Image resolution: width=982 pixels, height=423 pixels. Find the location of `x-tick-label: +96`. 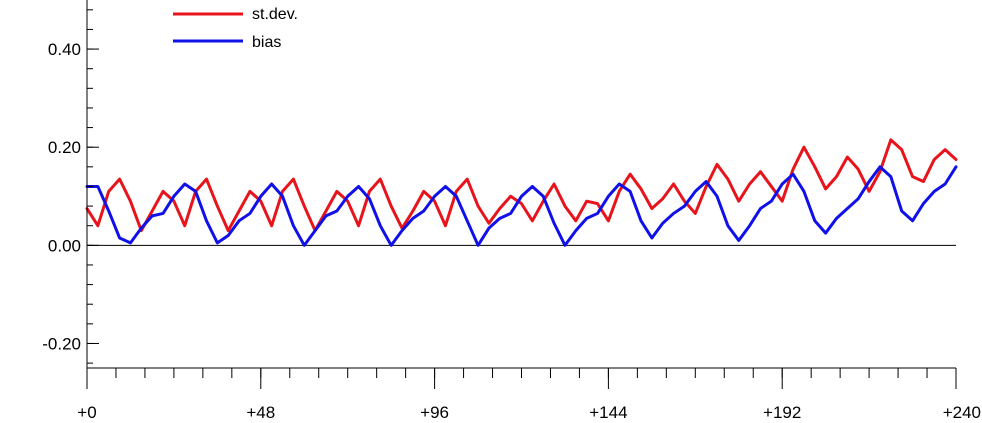

x-tick-label: +96 is located at coordinates (434, 412).